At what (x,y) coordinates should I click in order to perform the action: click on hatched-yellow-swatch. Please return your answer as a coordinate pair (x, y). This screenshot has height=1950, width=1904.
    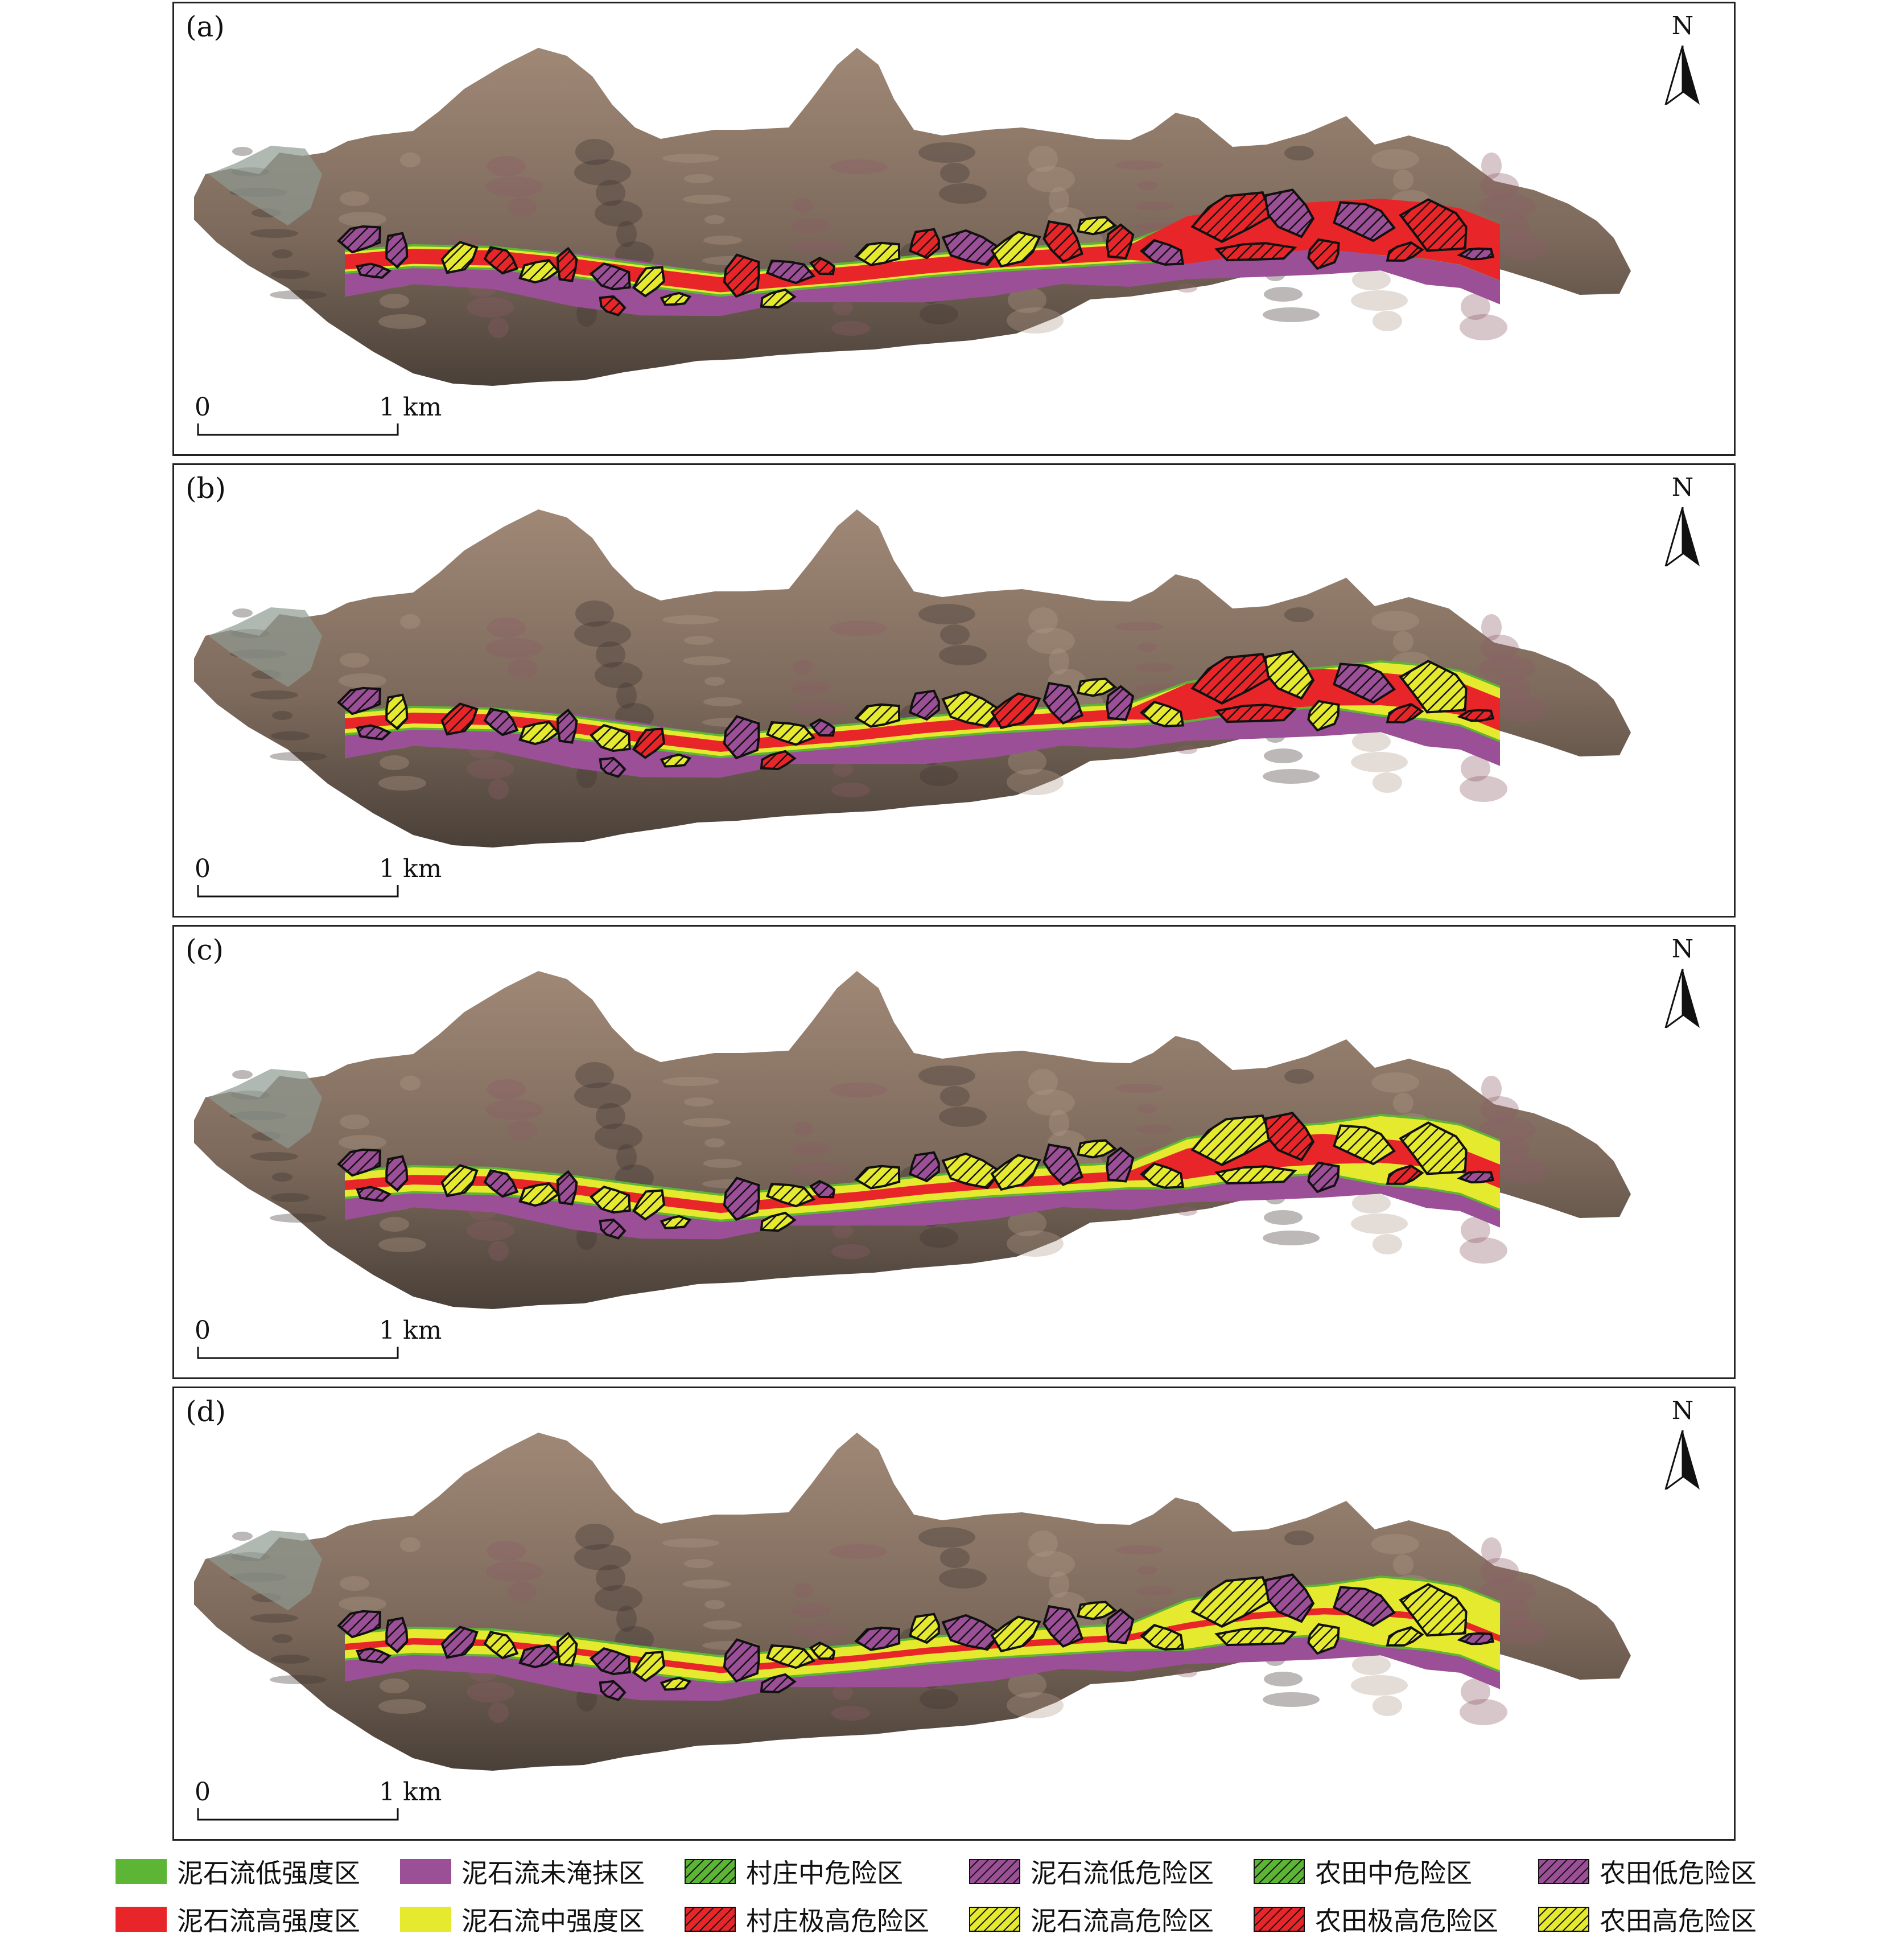
    Looking at the image, I should click on (995, 1920).